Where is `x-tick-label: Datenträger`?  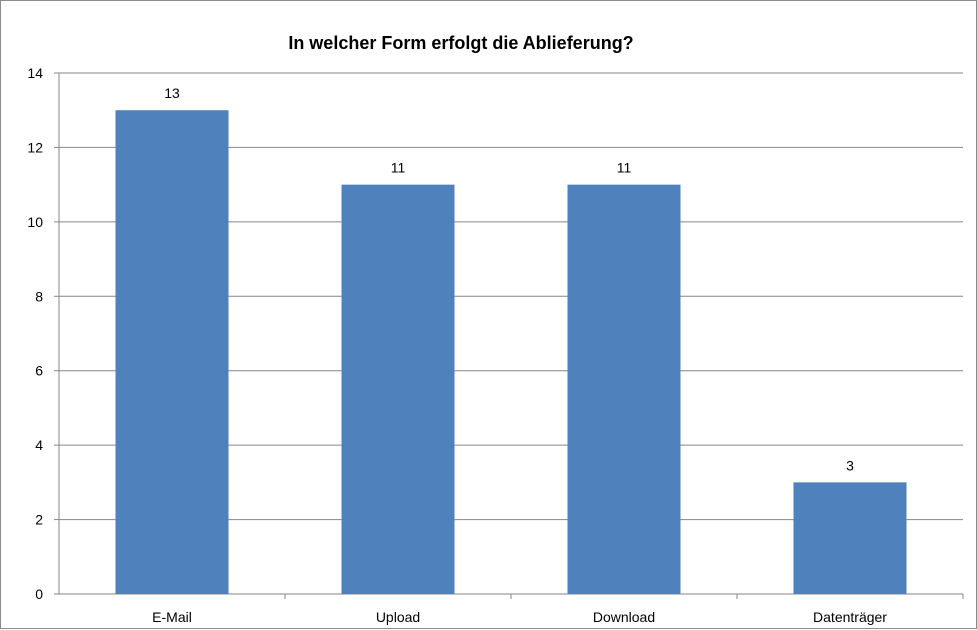
x-tick-label: Datenträger is located at coordinates (850, 617).